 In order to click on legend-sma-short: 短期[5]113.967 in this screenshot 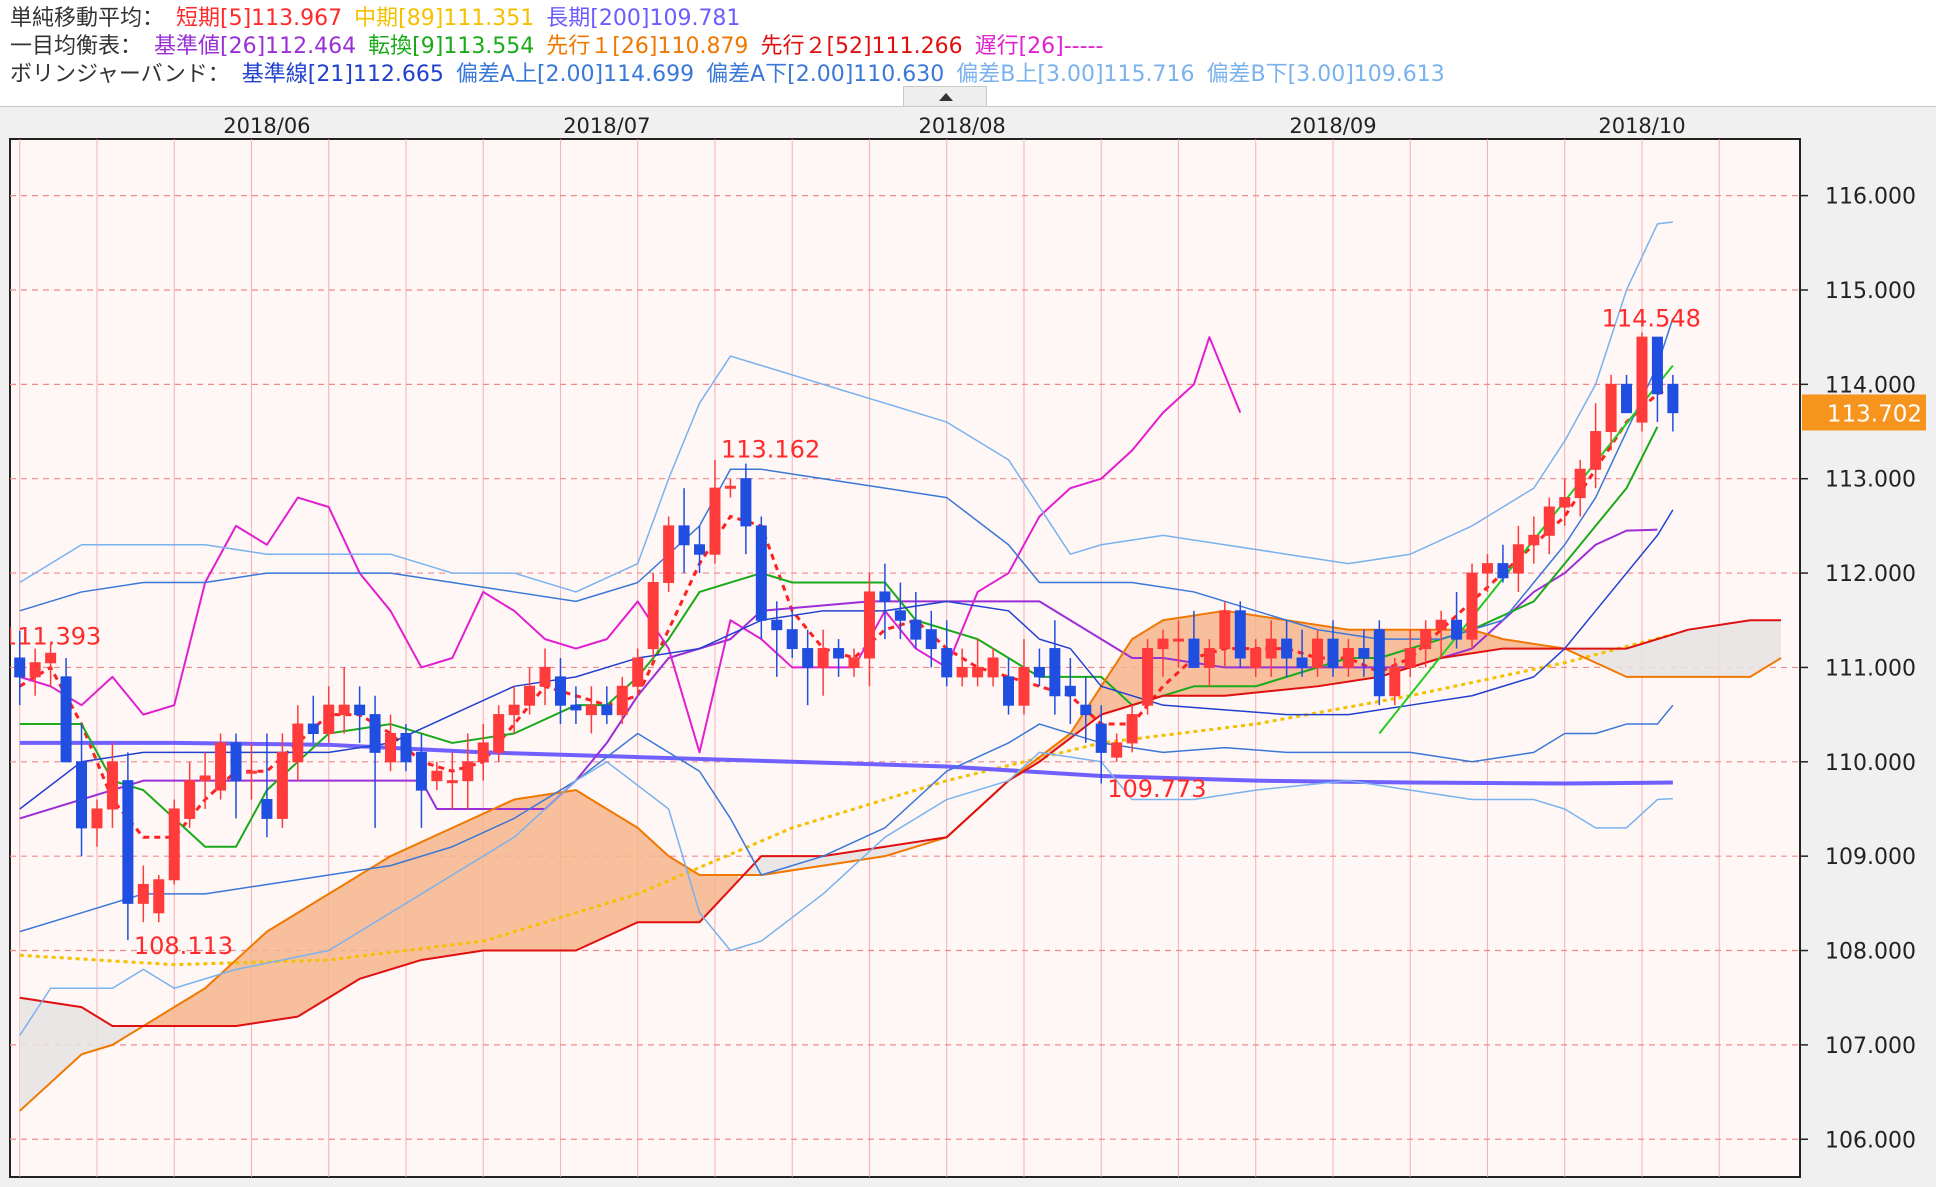, I will do `click(259, 18)`.